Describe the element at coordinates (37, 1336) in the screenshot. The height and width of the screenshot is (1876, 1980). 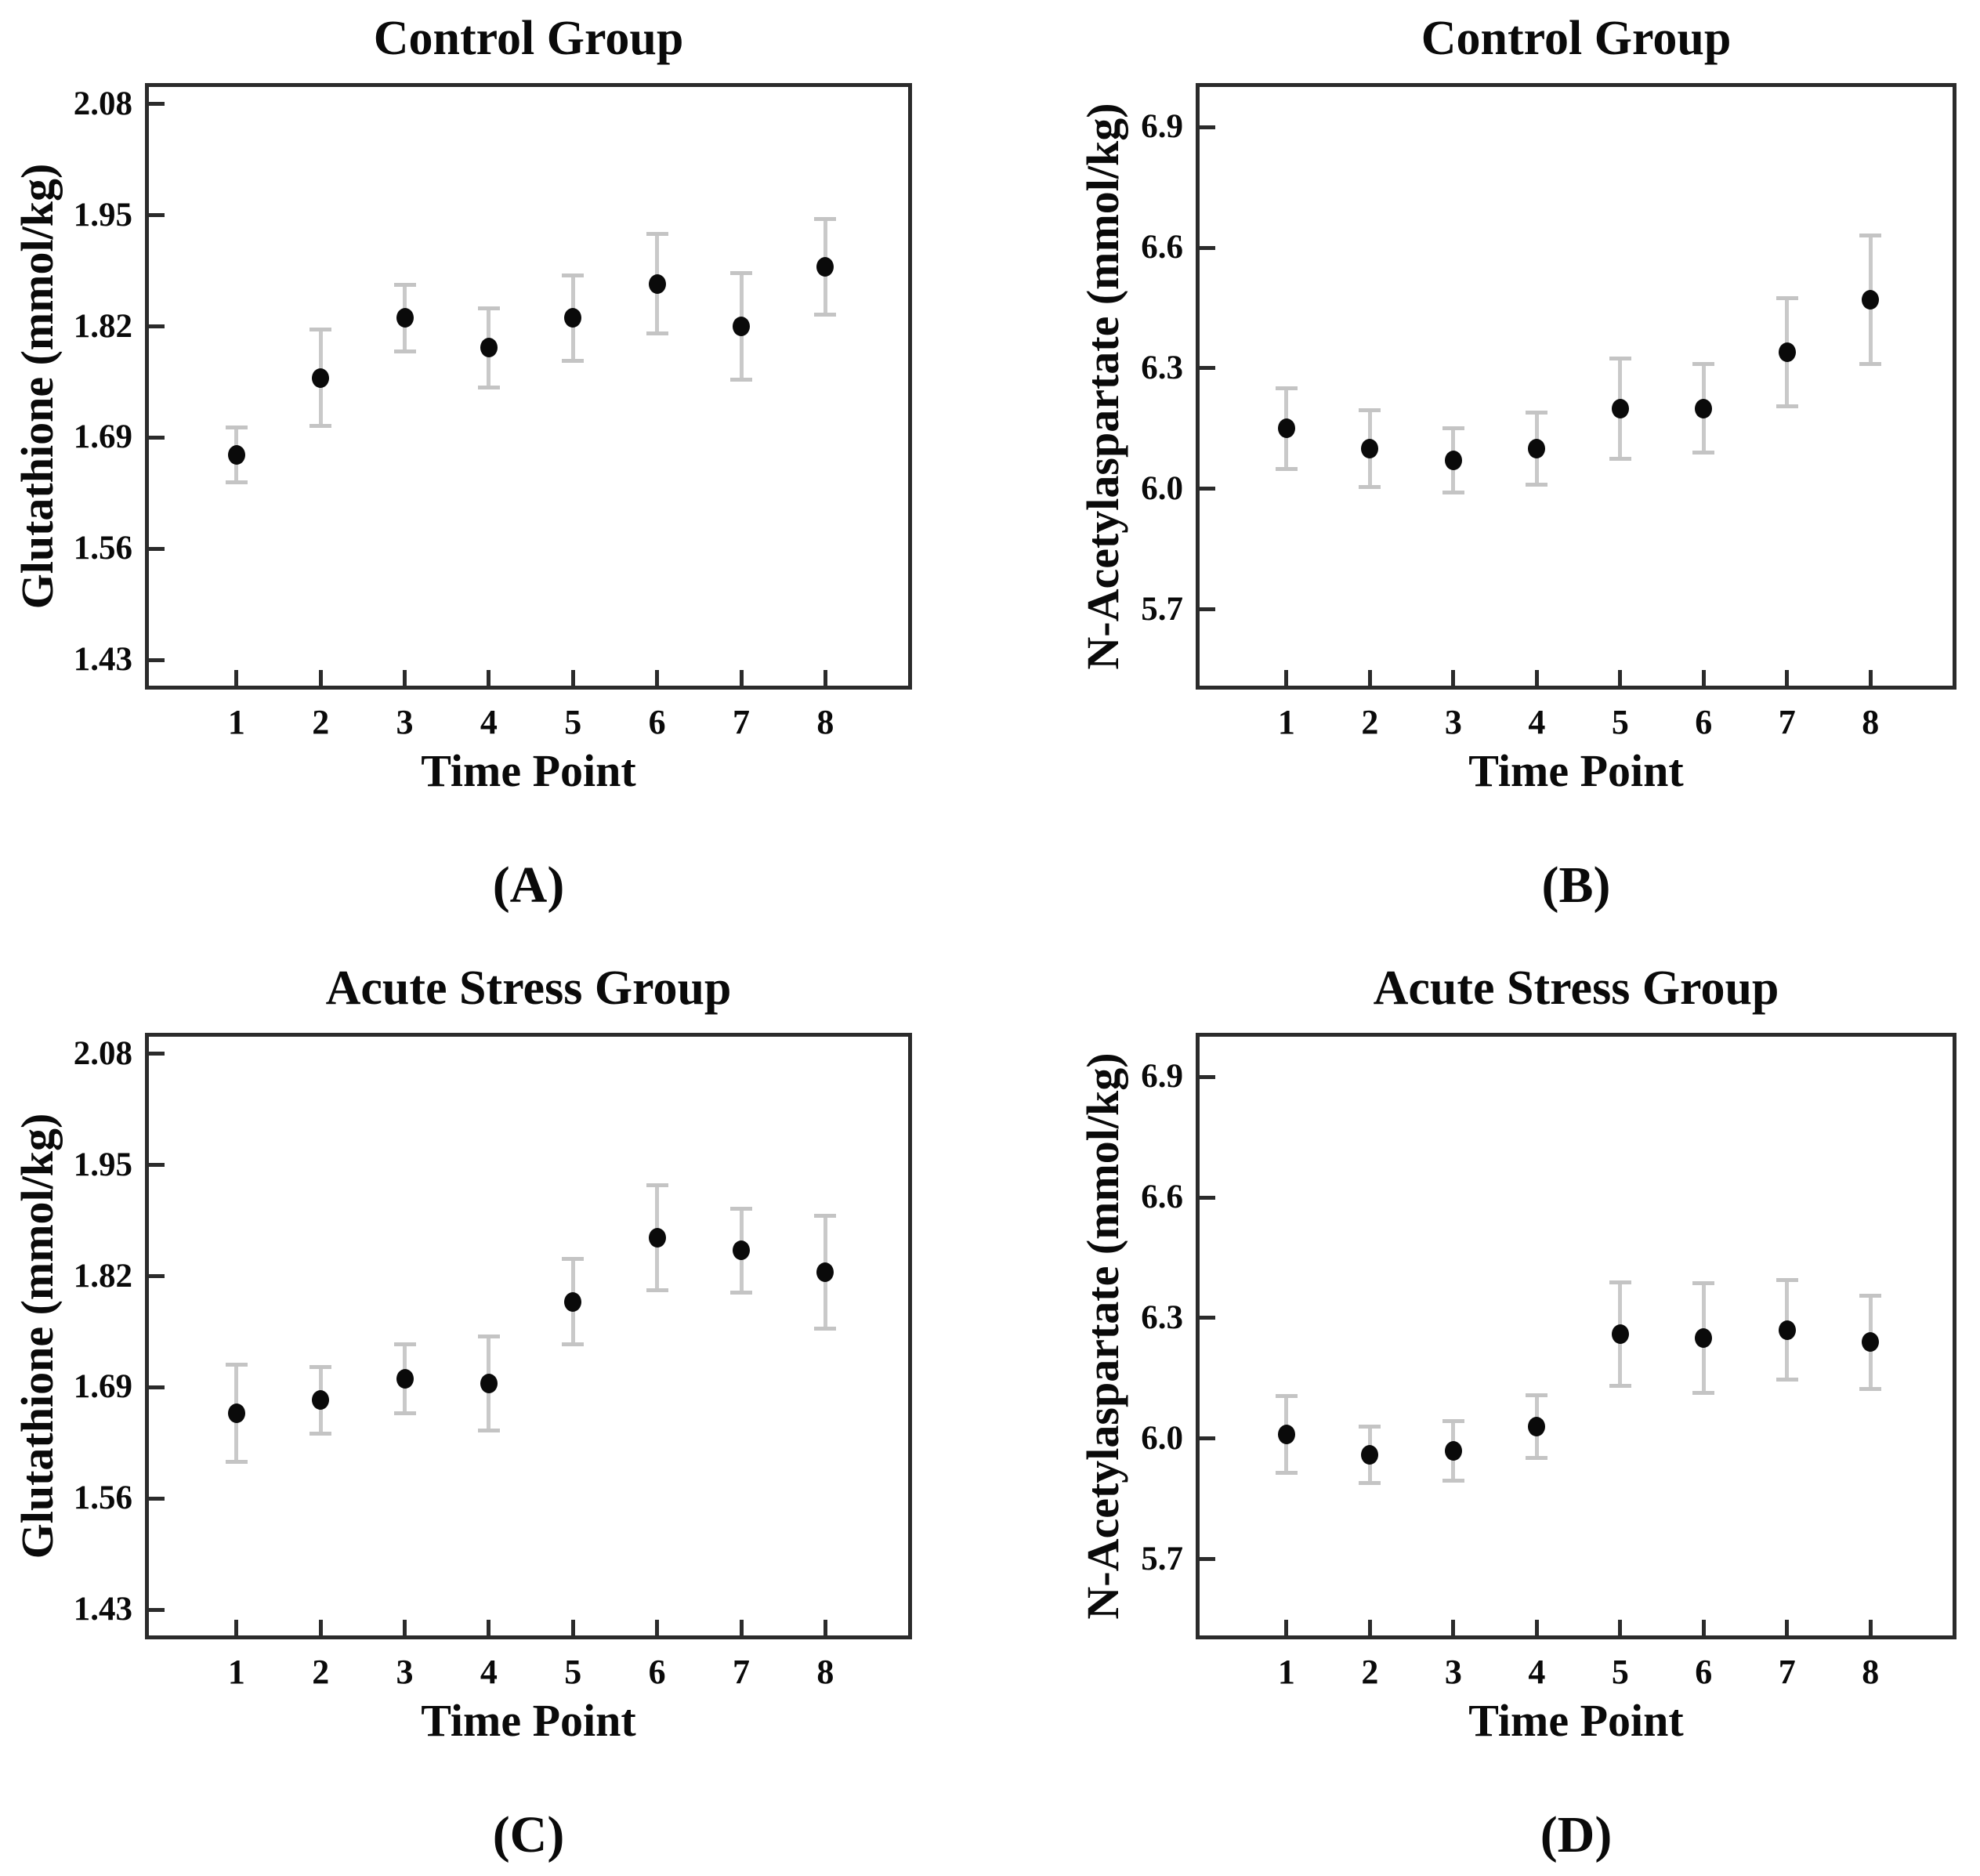
I see `y-axis-label: Glutathione (mmol/kg)` at that location.